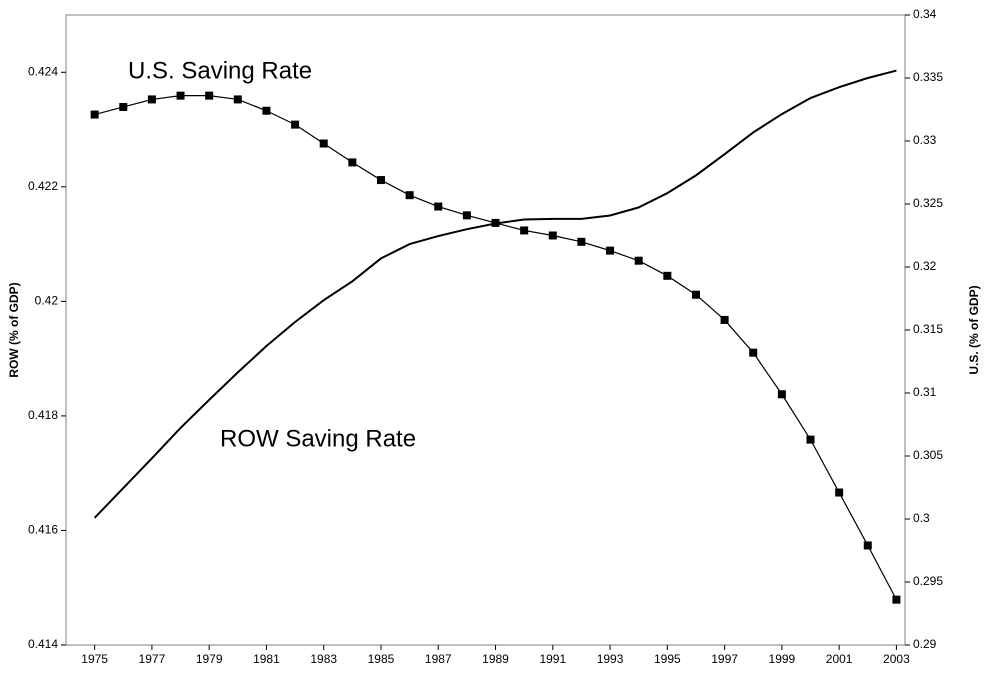 Image resolution: width=988 pixels, height=677 pixels. Describe the element at coordinates (495, 659) in the screenshot. I see `x-tick-label: 1989` at that location.